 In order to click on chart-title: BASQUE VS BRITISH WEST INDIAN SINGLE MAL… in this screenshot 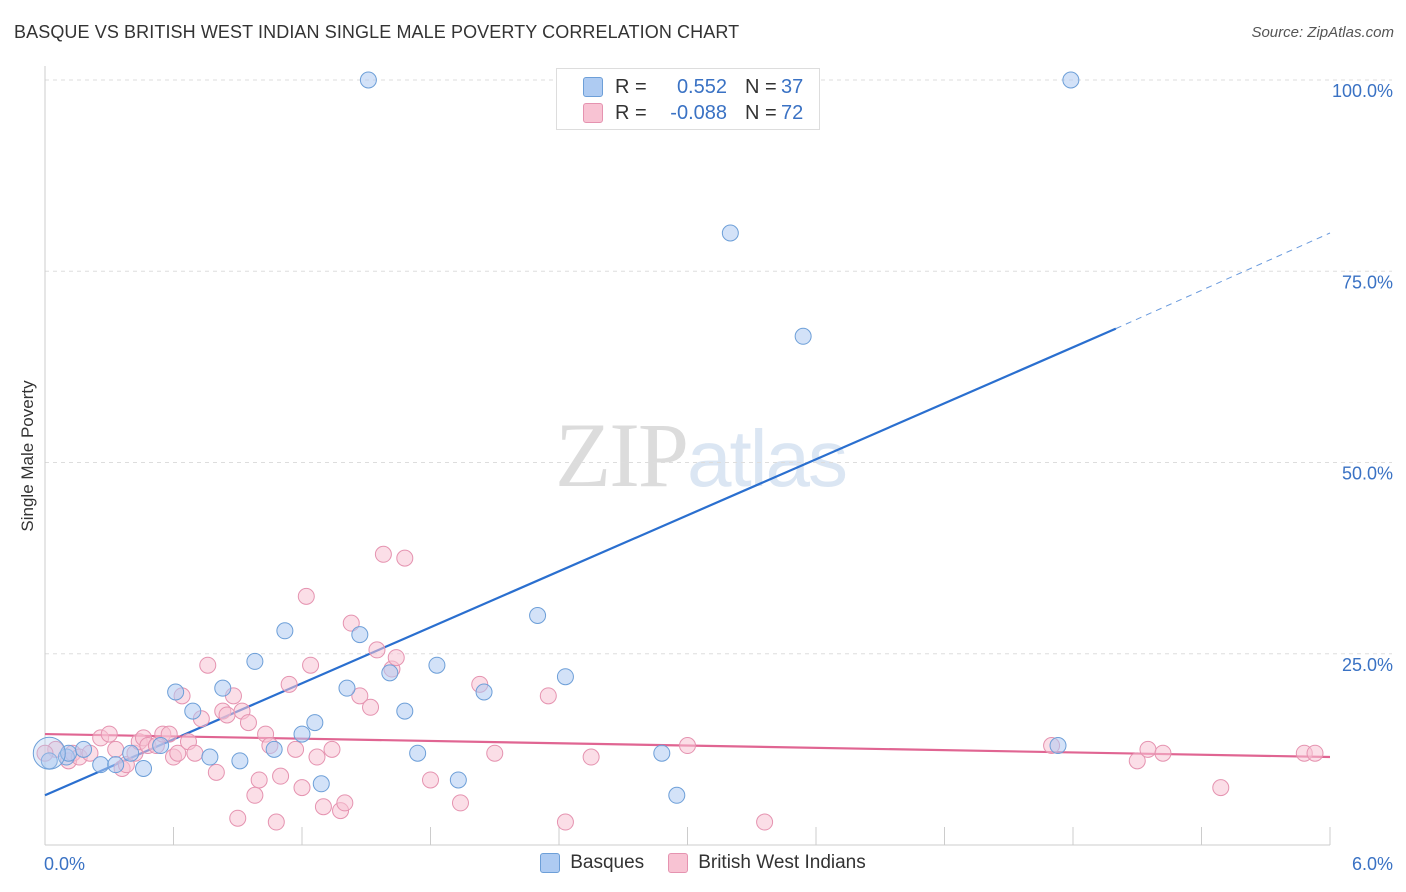, I will do `click(377, 32)`.